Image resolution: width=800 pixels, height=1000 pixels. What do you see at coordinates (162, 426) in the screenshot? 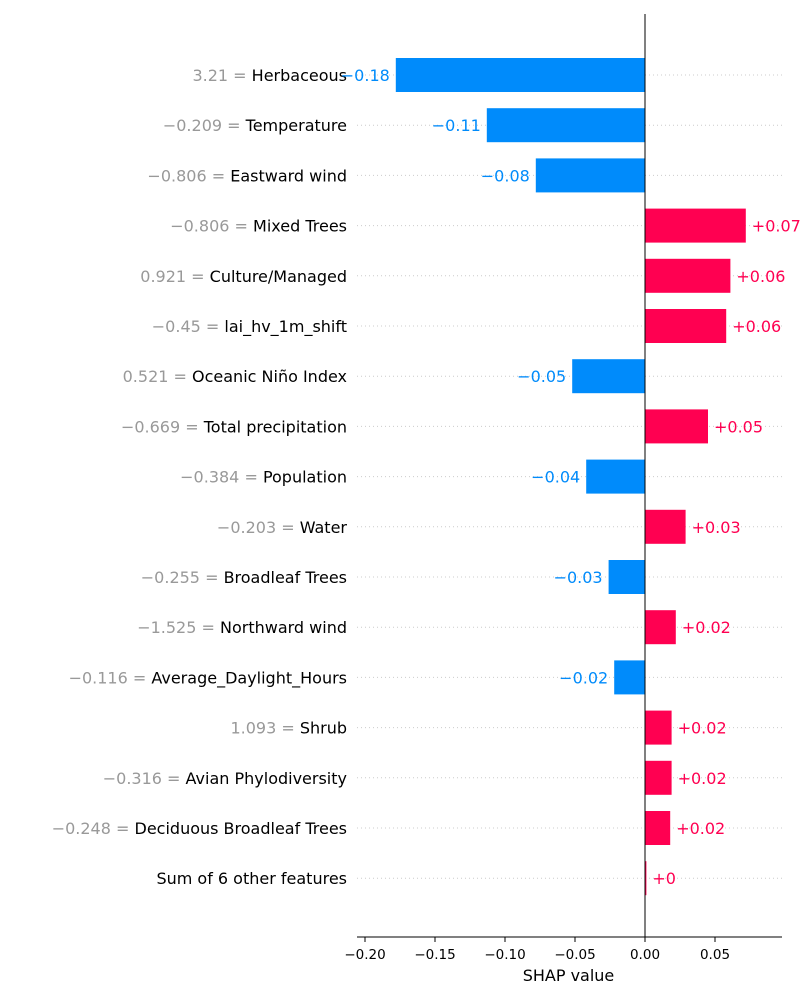
I see `feature-value: −0.669 =` at bounding box center [162, 426].